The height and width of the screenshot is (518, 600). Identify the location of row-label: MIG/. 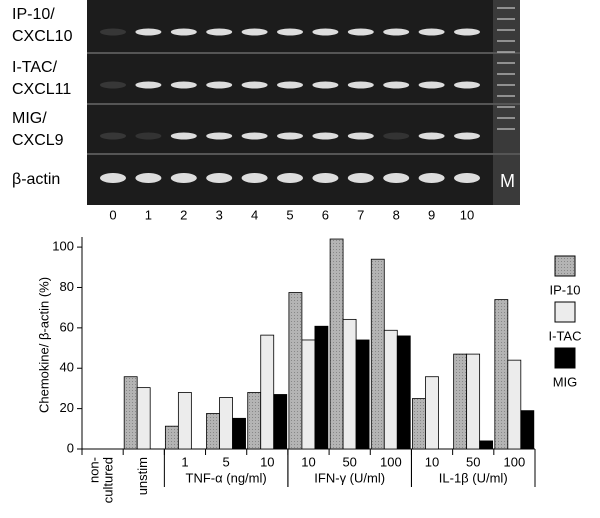
(29, 118).